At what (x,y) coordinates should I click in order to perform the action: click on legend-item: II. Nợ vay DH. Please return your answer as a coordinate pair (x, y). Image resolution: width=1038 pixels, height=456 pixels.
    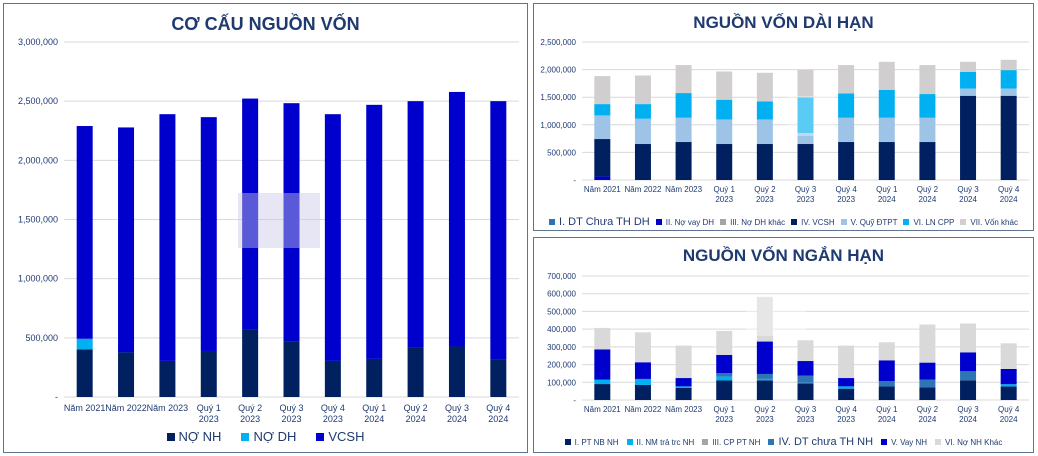
    Looking at the image, I should click on (685, 222).